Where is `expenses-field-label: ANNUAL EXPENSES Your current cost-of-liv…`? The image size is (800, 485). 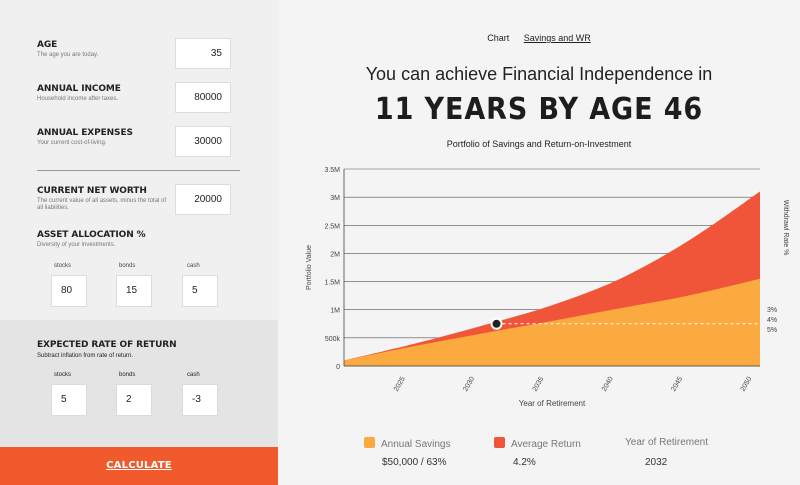 expenses-field-label: ANNUAL EXPENSES Your current cost-of-liv… is located at coordinates (85, 137).